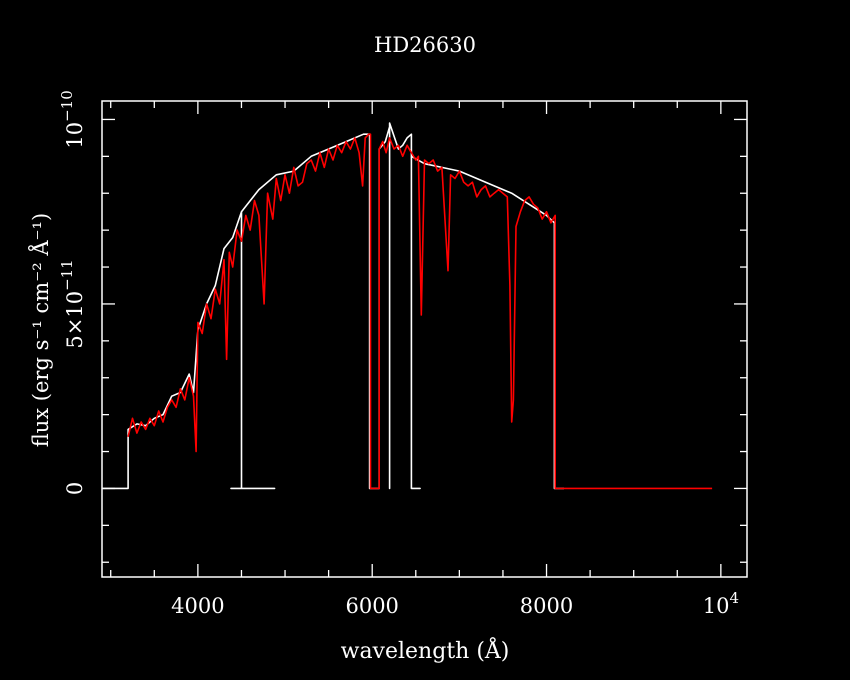 The height and width of the screenshot is (680, 850). I want to click on chart-title: HD26630, so click(425, 45).